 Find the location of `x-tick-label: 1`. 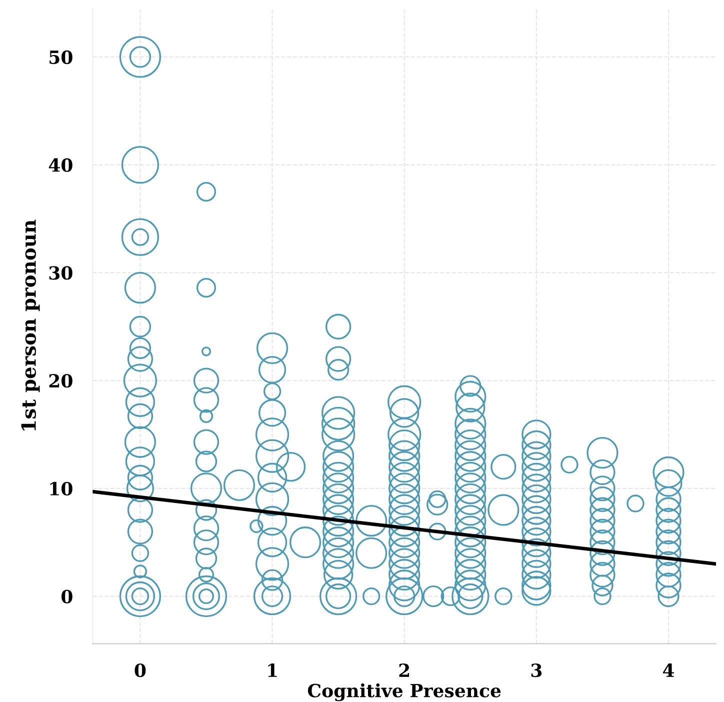

x-tick-label: 1 is located at coordinates (272, 670).